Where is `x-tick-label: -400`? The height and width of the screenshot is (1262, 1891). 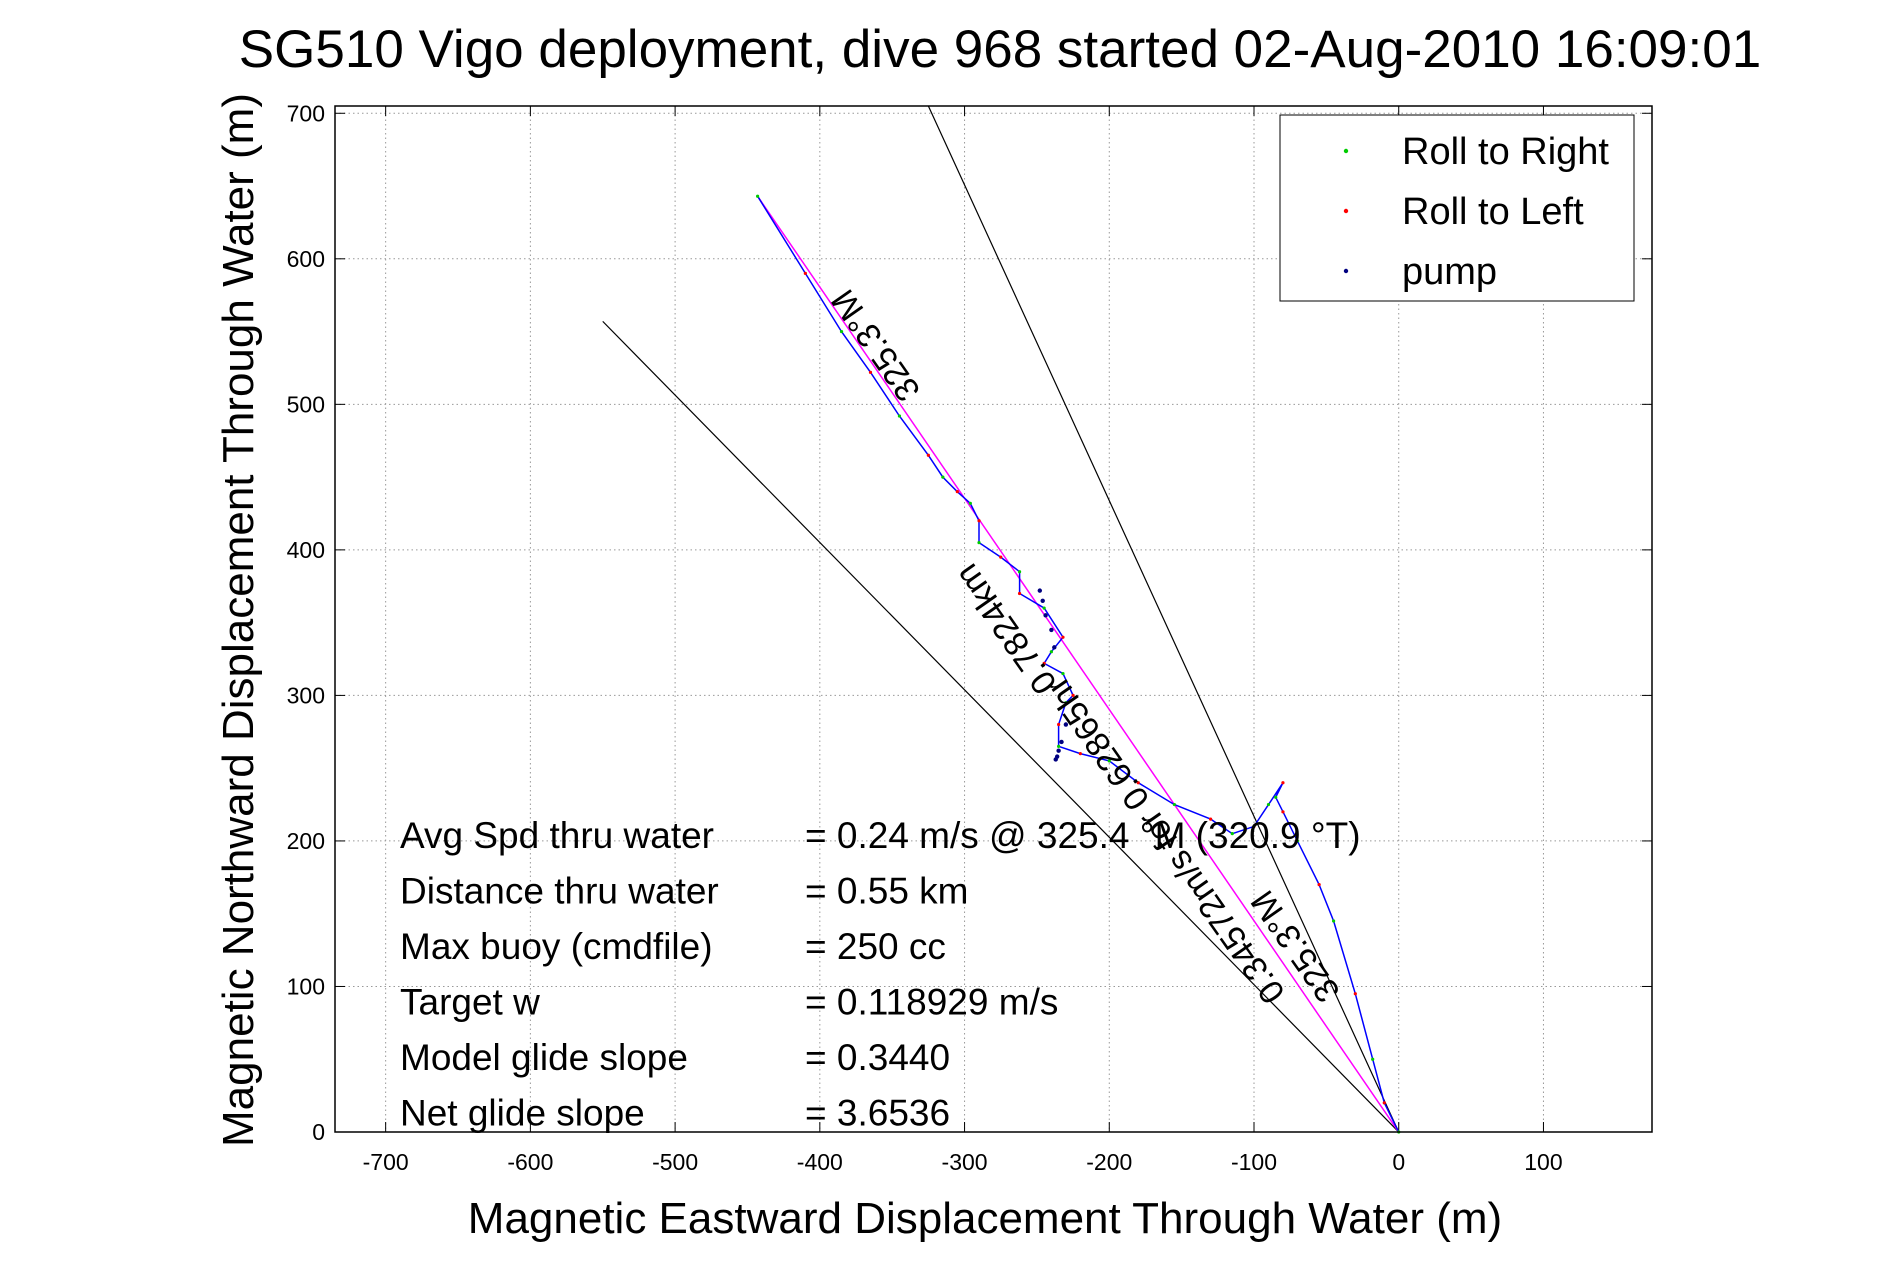 x-tick-label: -400 is located at coordinates (820, 1162).